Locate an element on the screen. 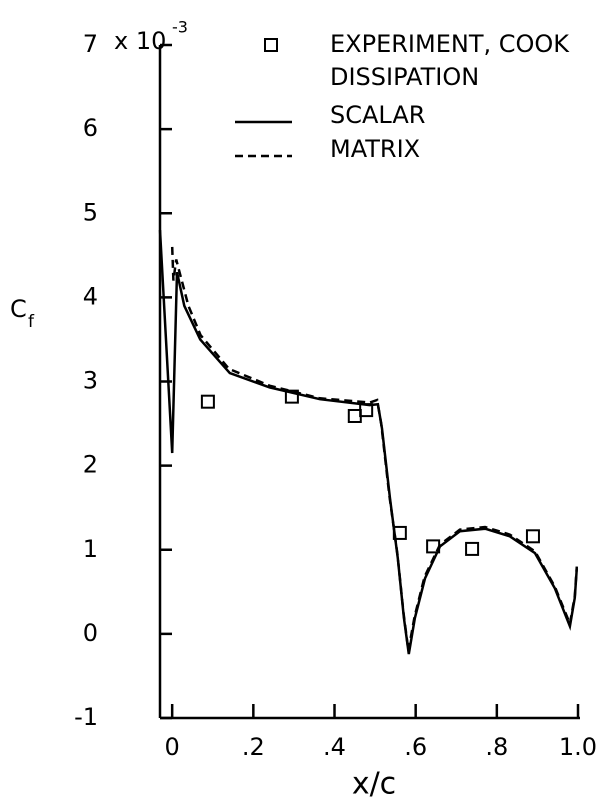  x-tick-label: 1.0 is located at coordinates (578, 747).